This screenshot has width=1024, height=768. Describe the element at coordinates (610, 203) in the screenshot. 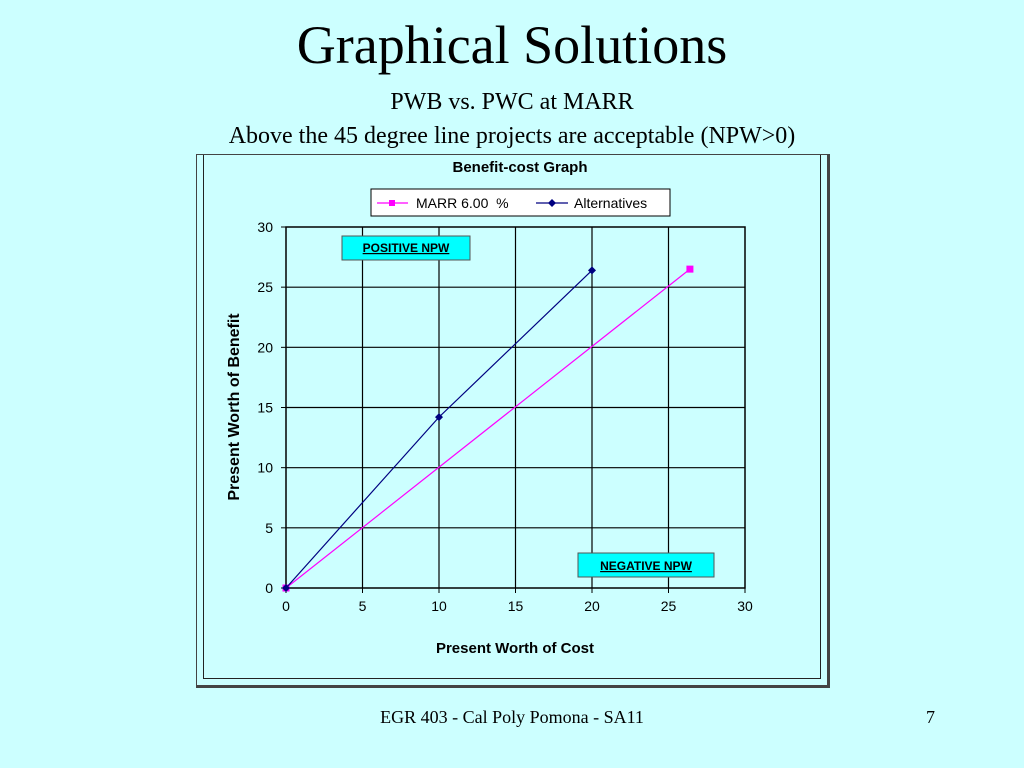

I see `legend-label-alternatives: Alternatives` at that location.